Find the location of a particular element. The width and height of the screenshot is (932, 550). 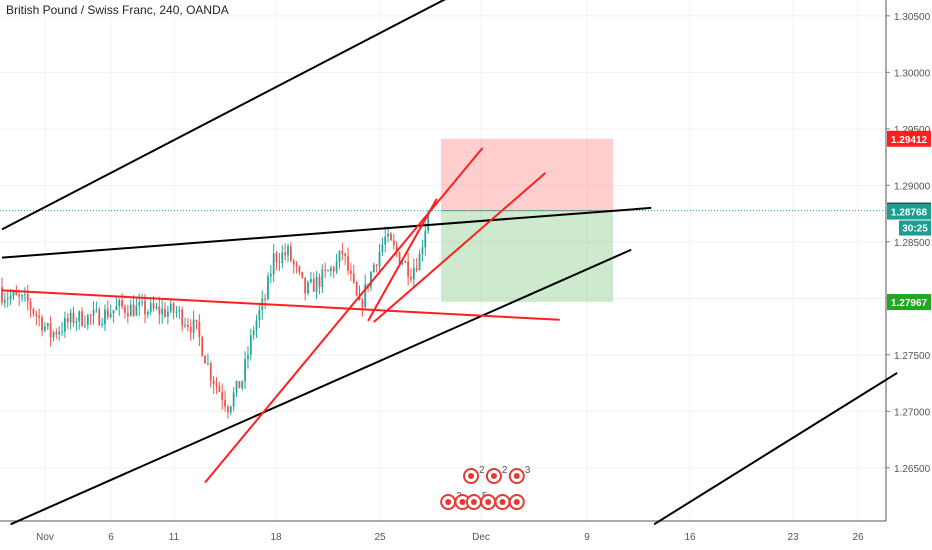

y-tick-label: 1.26500 is located at coordinates (912, 469).